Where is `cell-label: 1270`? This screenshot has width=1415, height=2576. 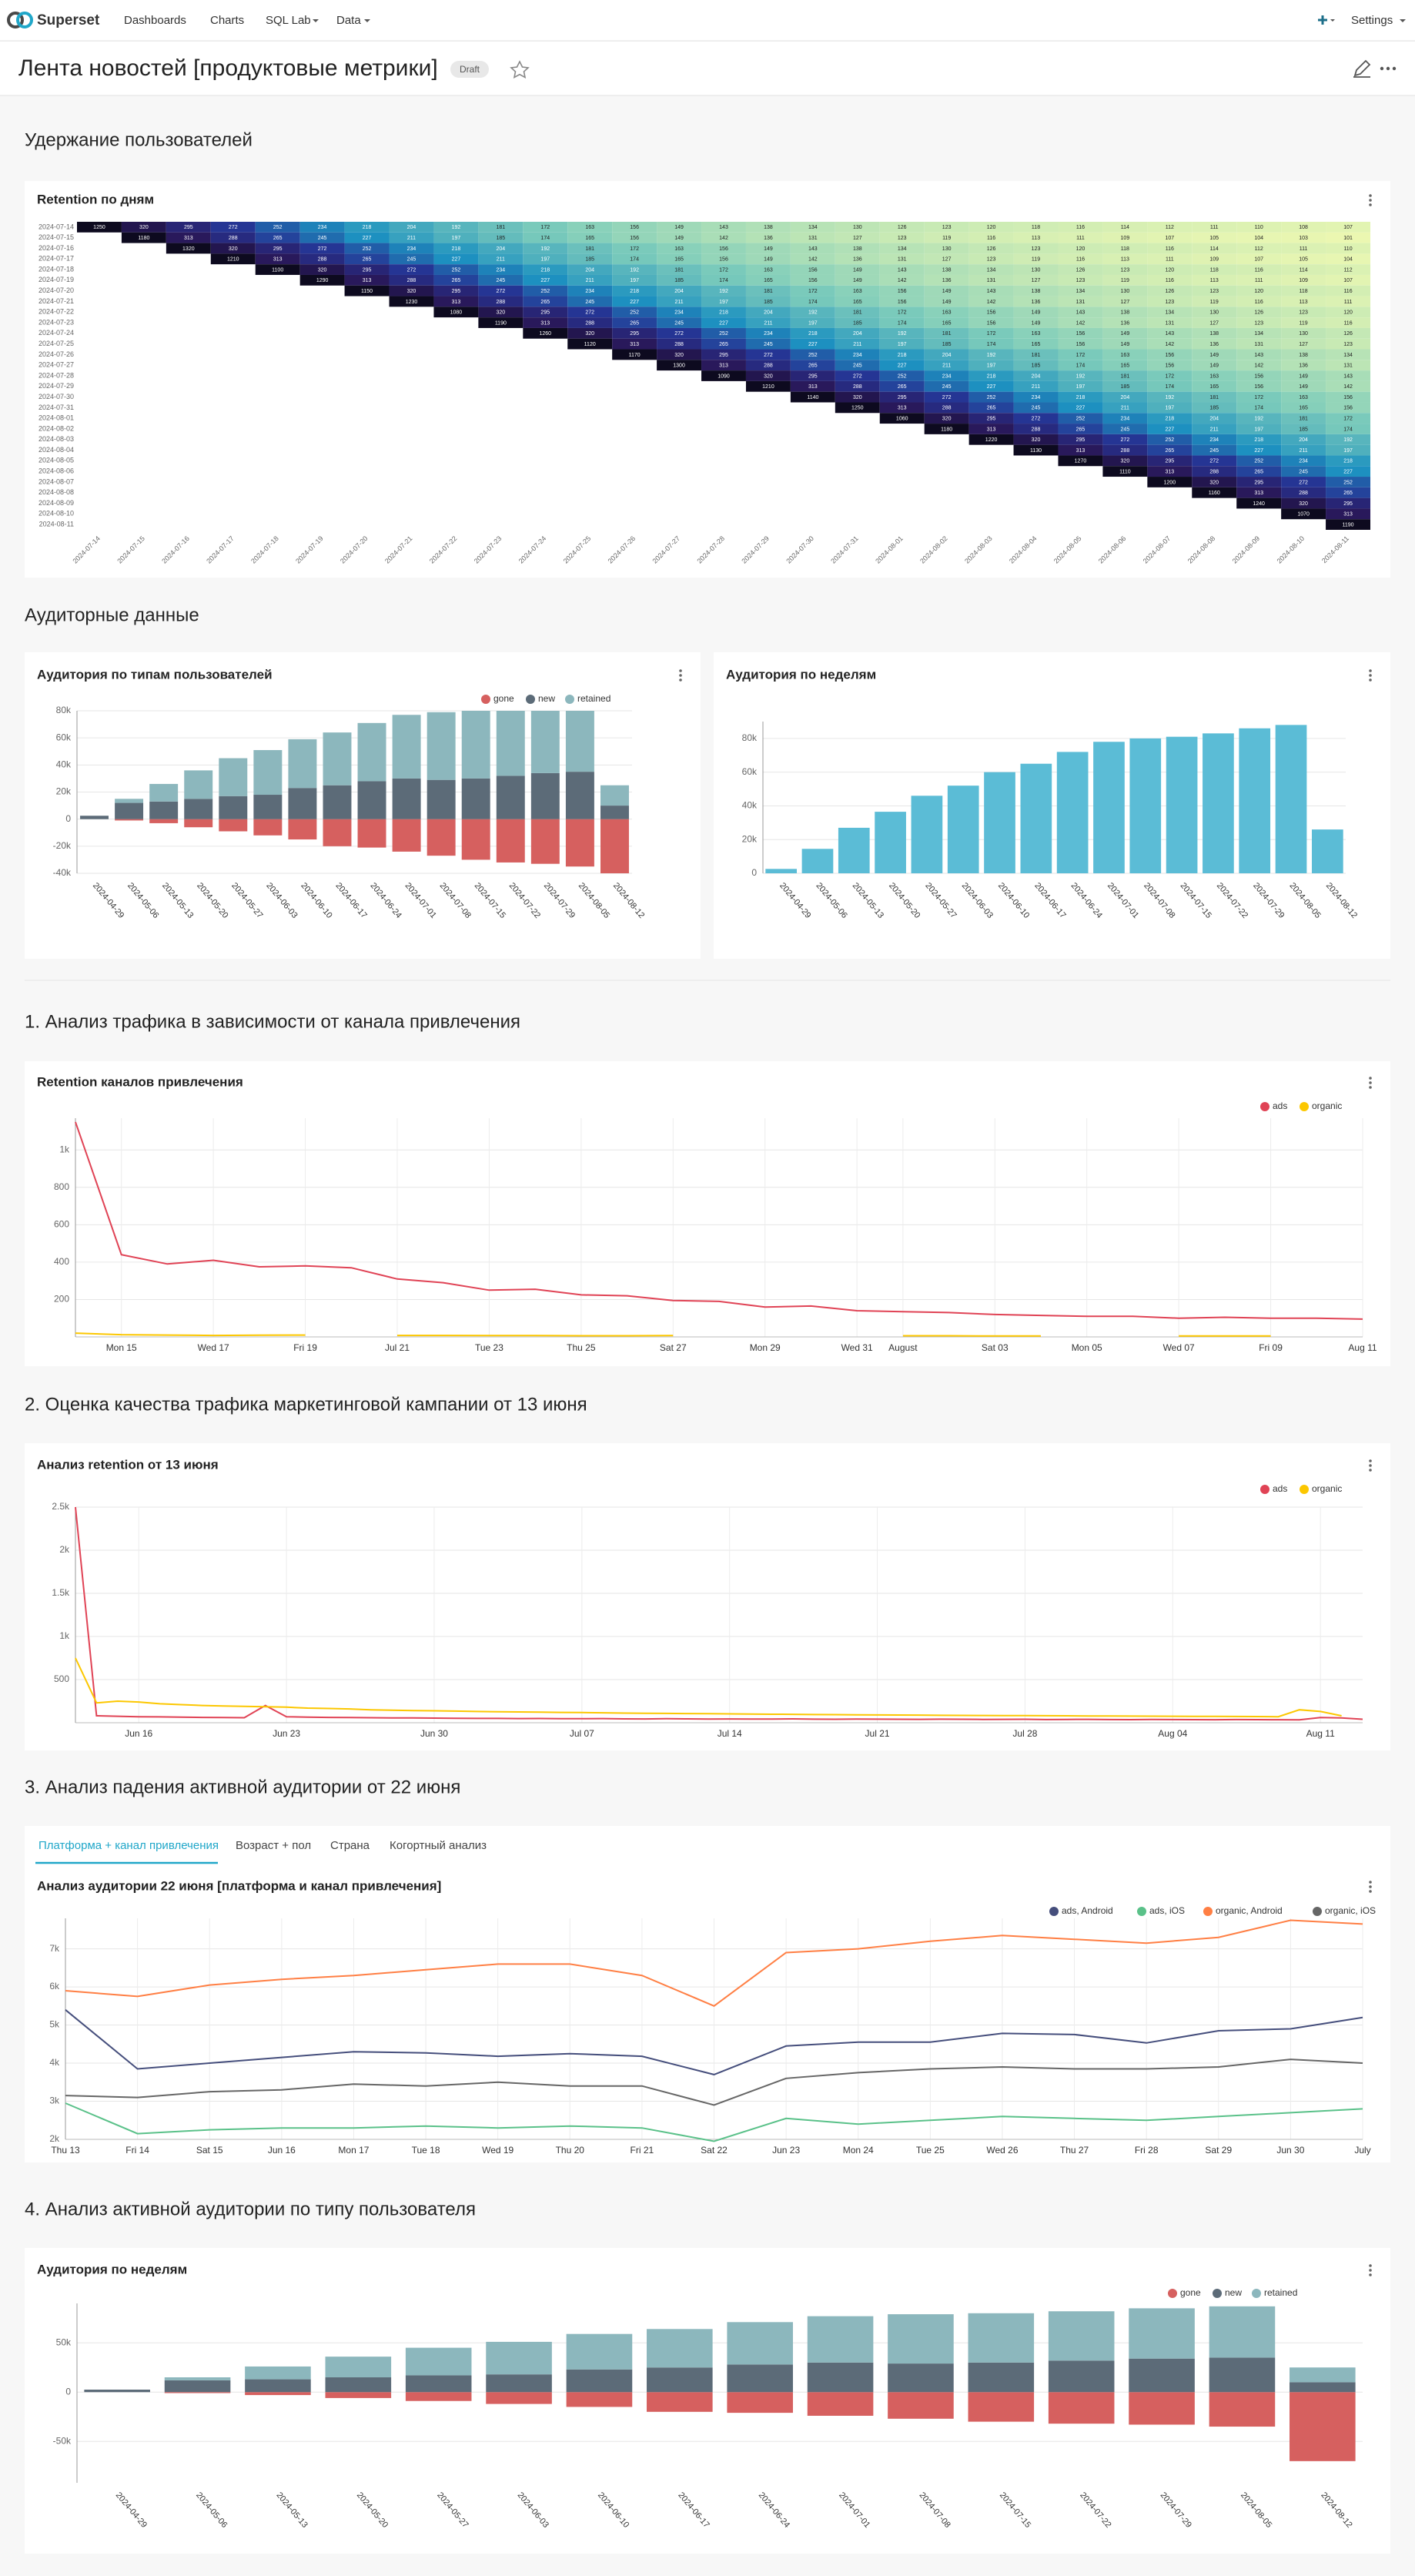 cell-label: 1270 is located at coordinates (1081, 462).